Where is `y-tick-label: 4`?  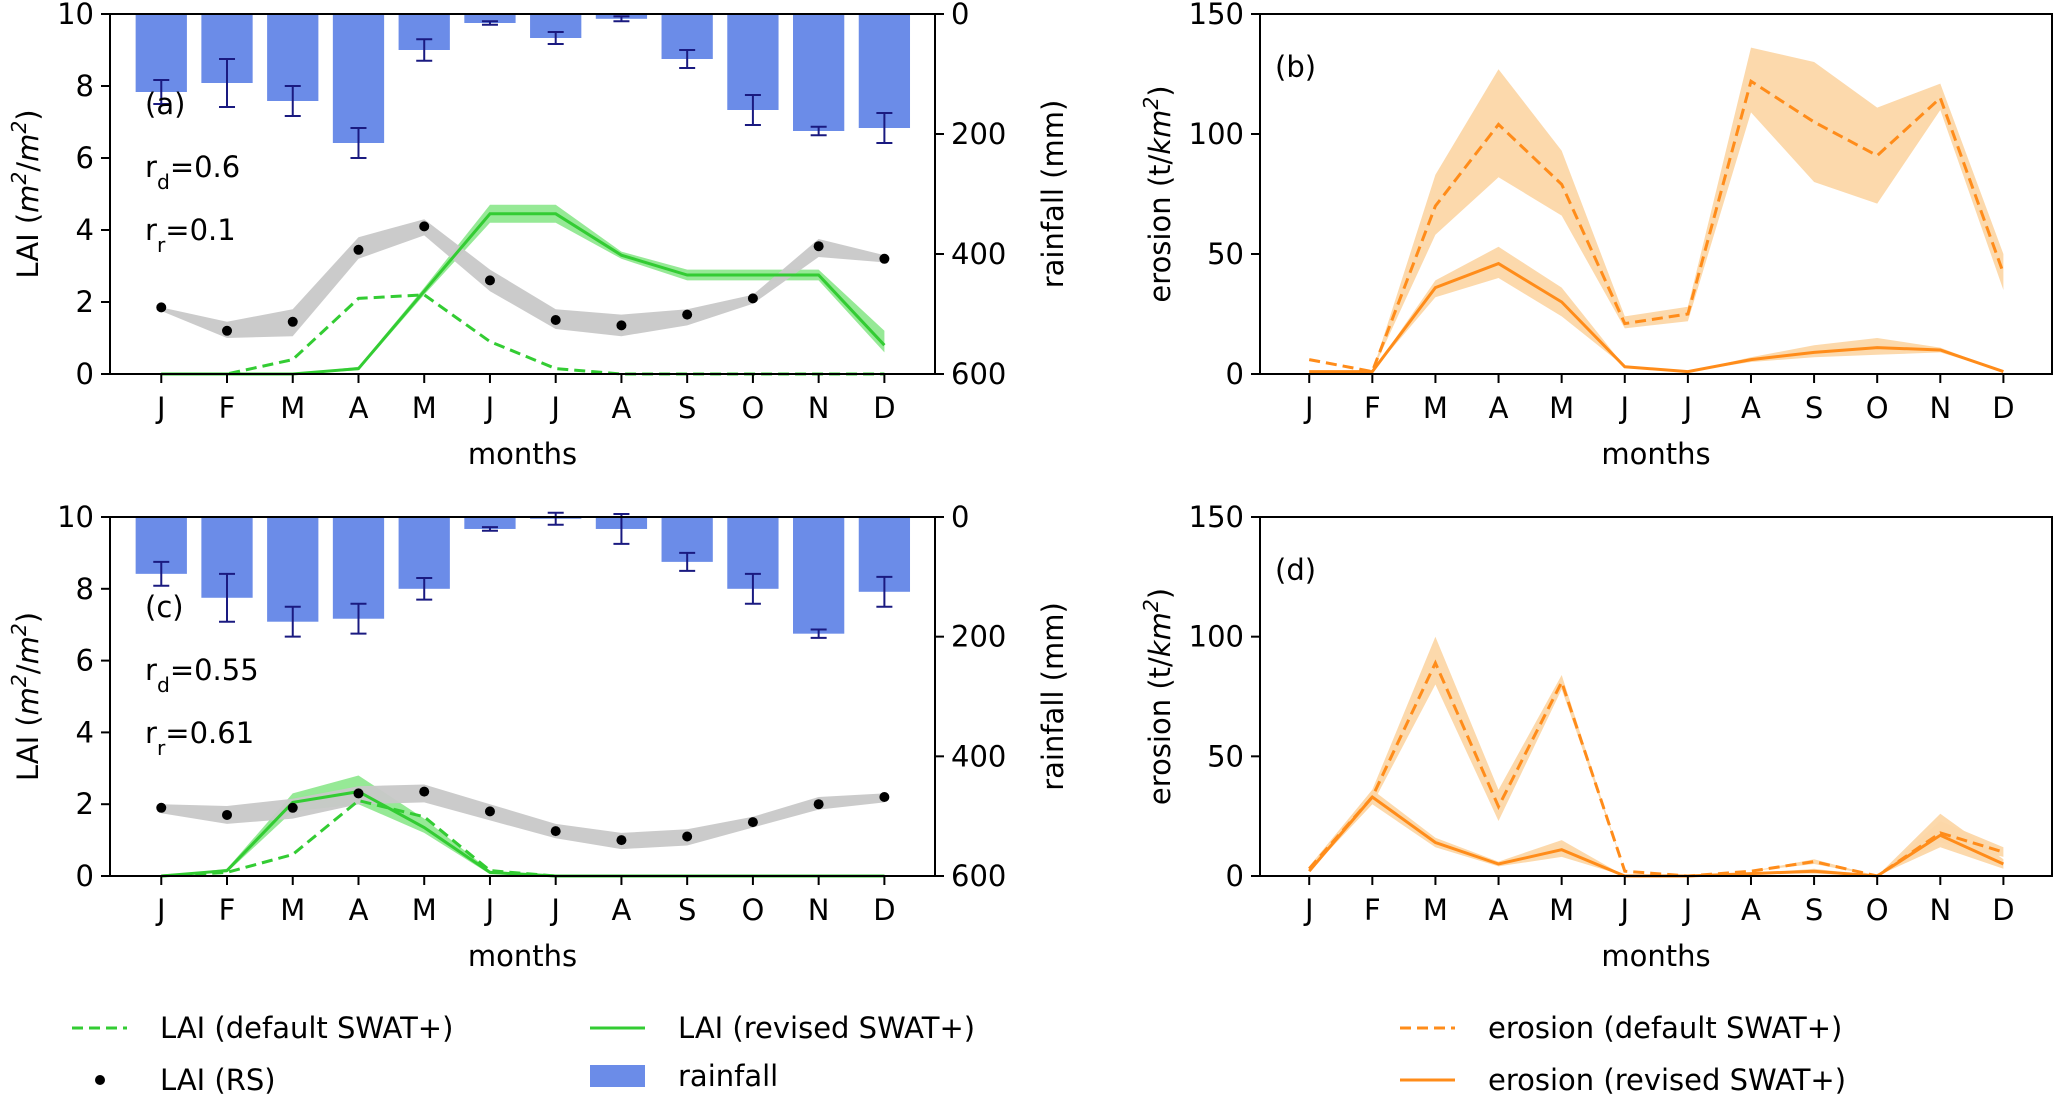
y-tick-label: 4 is located at coordinates (85, 732).